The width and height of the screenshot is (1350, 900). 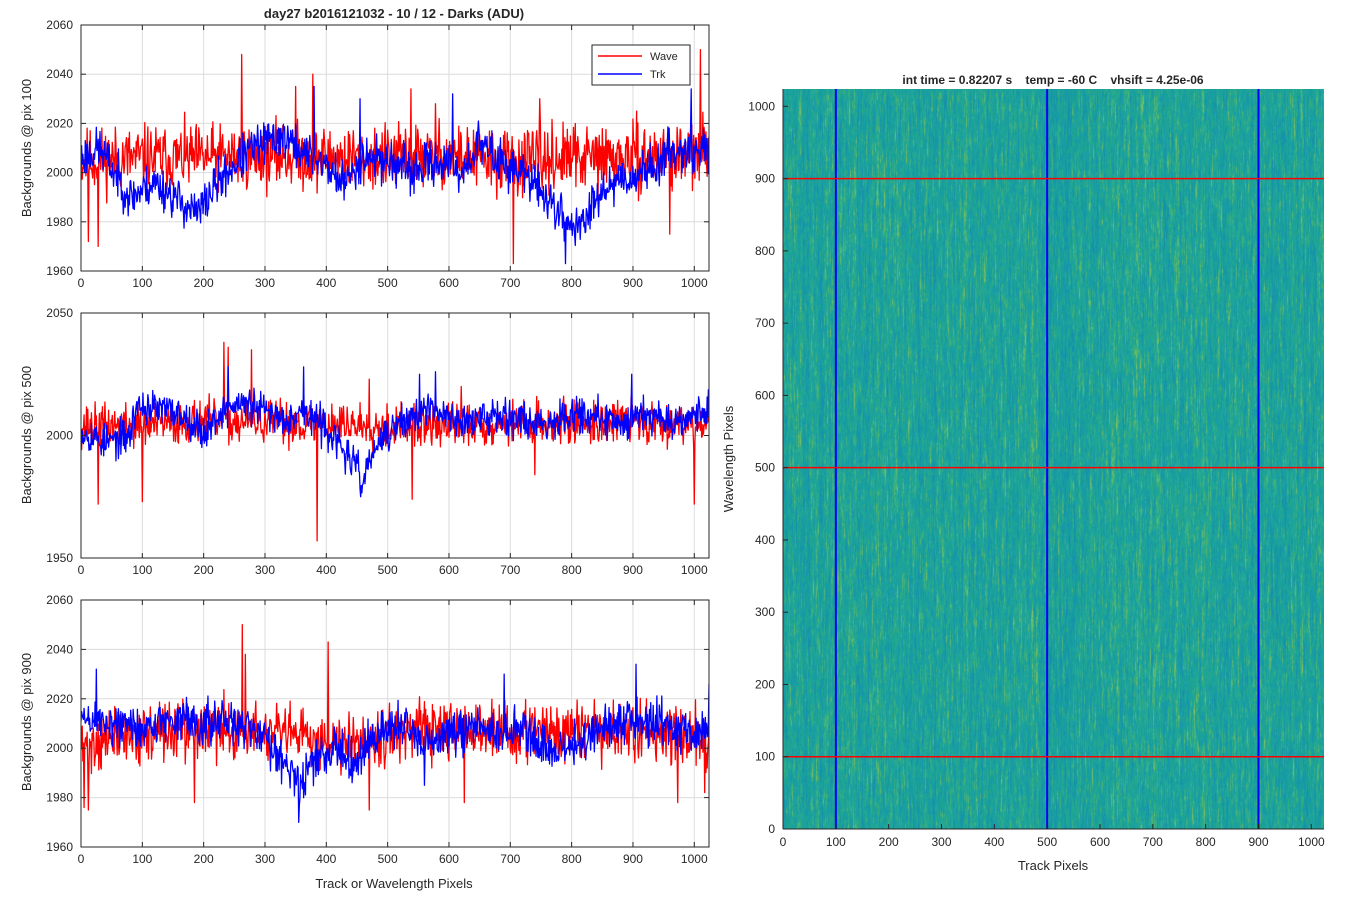 What do you see at coordinates (765, 323) in the screenshot?
I see `y-tick-label: 700` at bounding box center [765, 323].